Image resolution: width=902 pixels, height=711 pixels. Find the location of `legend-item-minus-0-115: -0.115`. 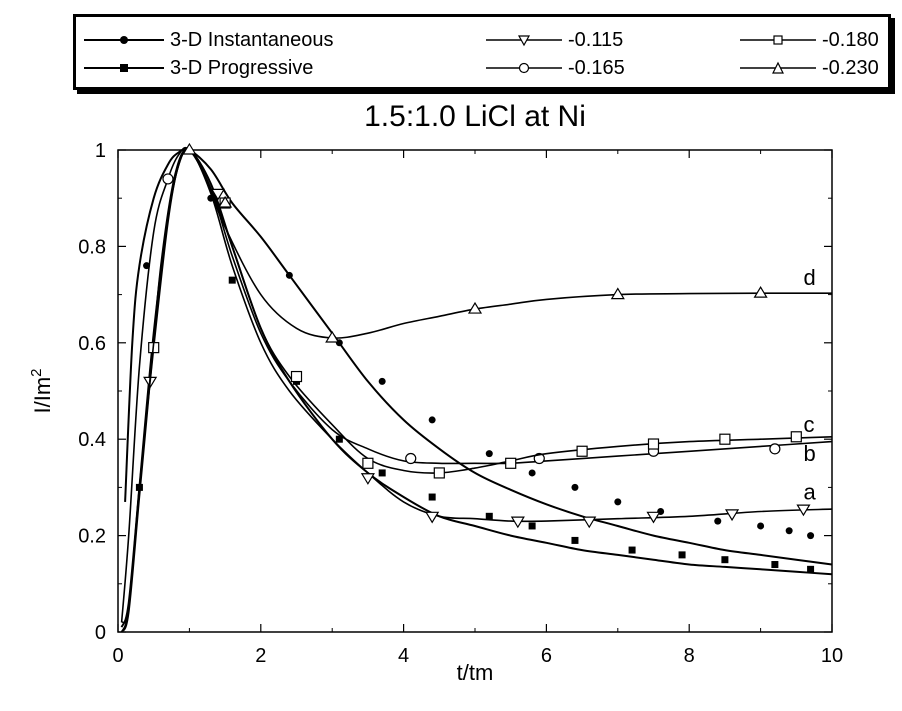

legend-item-minus-0-115: -0.115 is located at coordinates (554, 40).